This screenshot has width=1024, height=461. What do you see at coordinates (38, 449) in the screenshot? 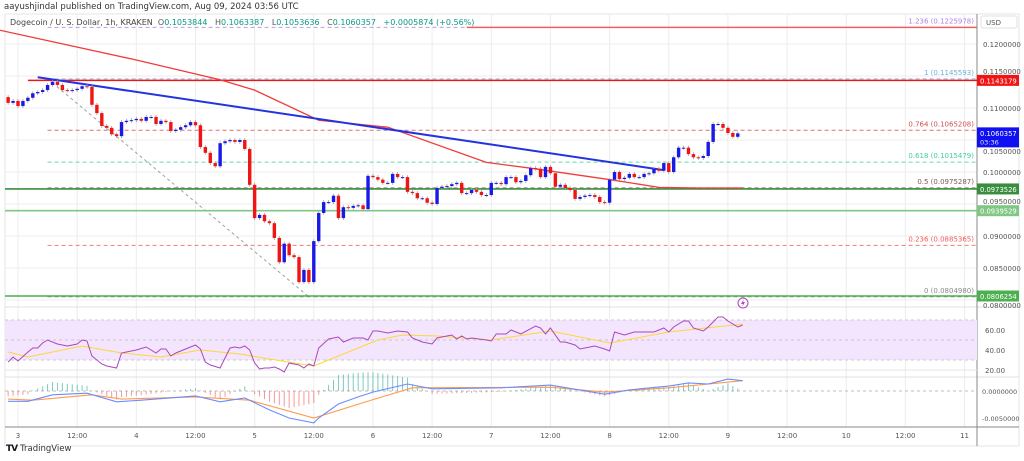
I see `tradingview-footer: TV TradingView` at bounding box center [38, 449].